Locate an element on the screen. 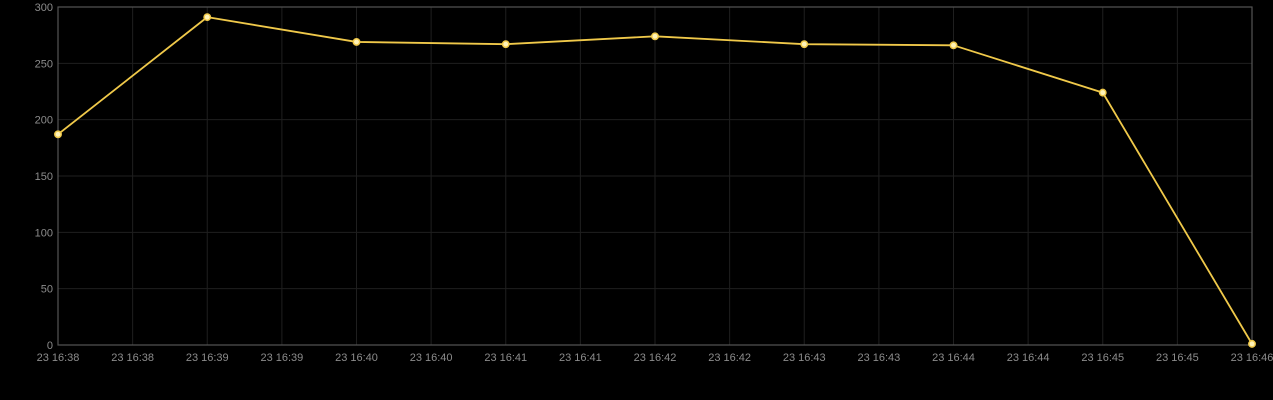  y-tick-label: 300 is located at coordinates (44, 8).